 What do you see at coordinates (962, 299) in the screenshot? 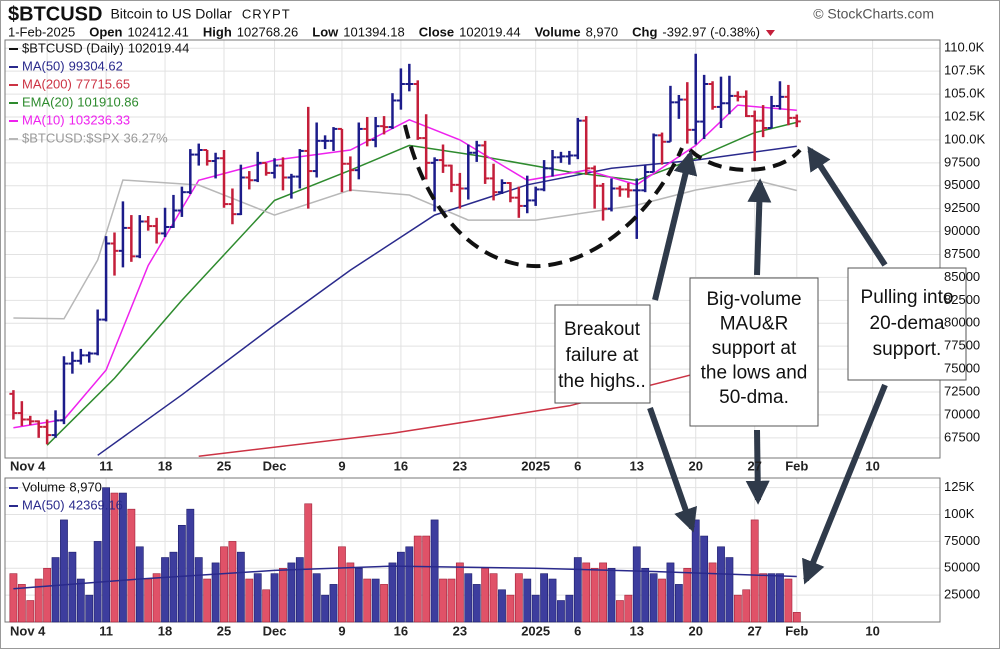
I see `y-tick-label: 82500` at bounding box center [962, 299].